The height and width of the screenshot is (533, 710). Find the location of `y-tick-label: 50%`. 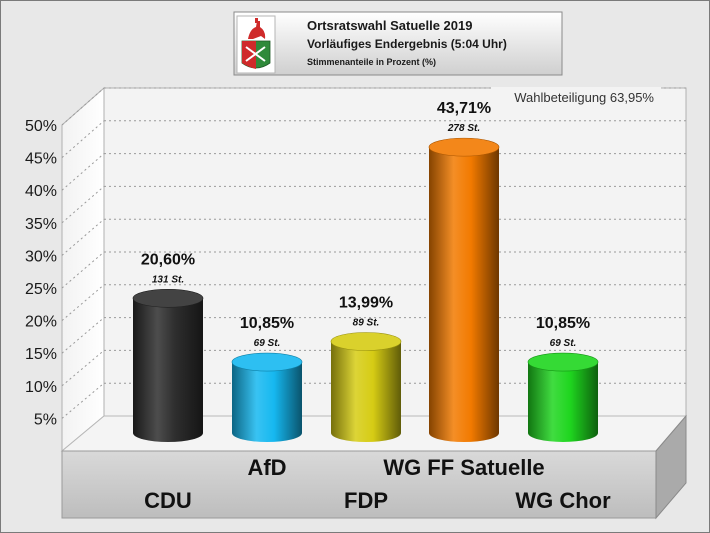

y-tick-label: 50% is located at coordinates (41, 126).